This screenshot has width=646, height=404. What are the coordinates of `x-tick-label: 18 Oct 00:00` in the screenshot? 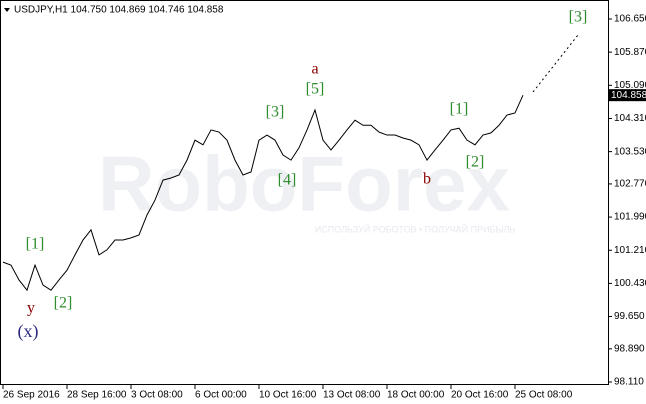 It's located at (416, 395).